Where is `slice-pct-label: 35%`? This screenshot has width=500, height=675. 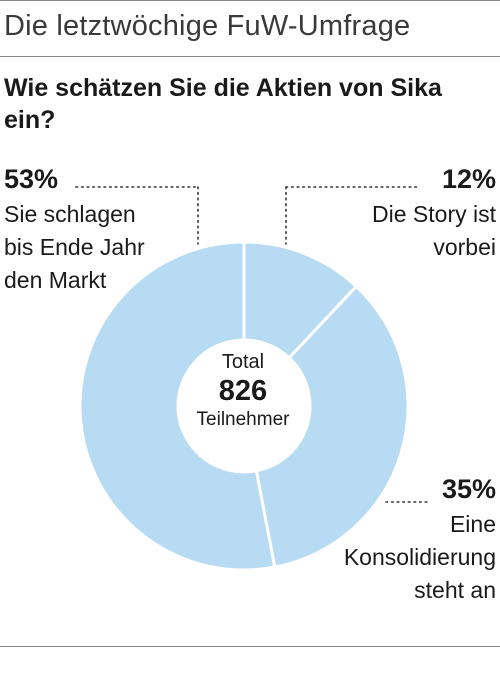
slice-pct-label: 35% is located at coordinates (468, 489).